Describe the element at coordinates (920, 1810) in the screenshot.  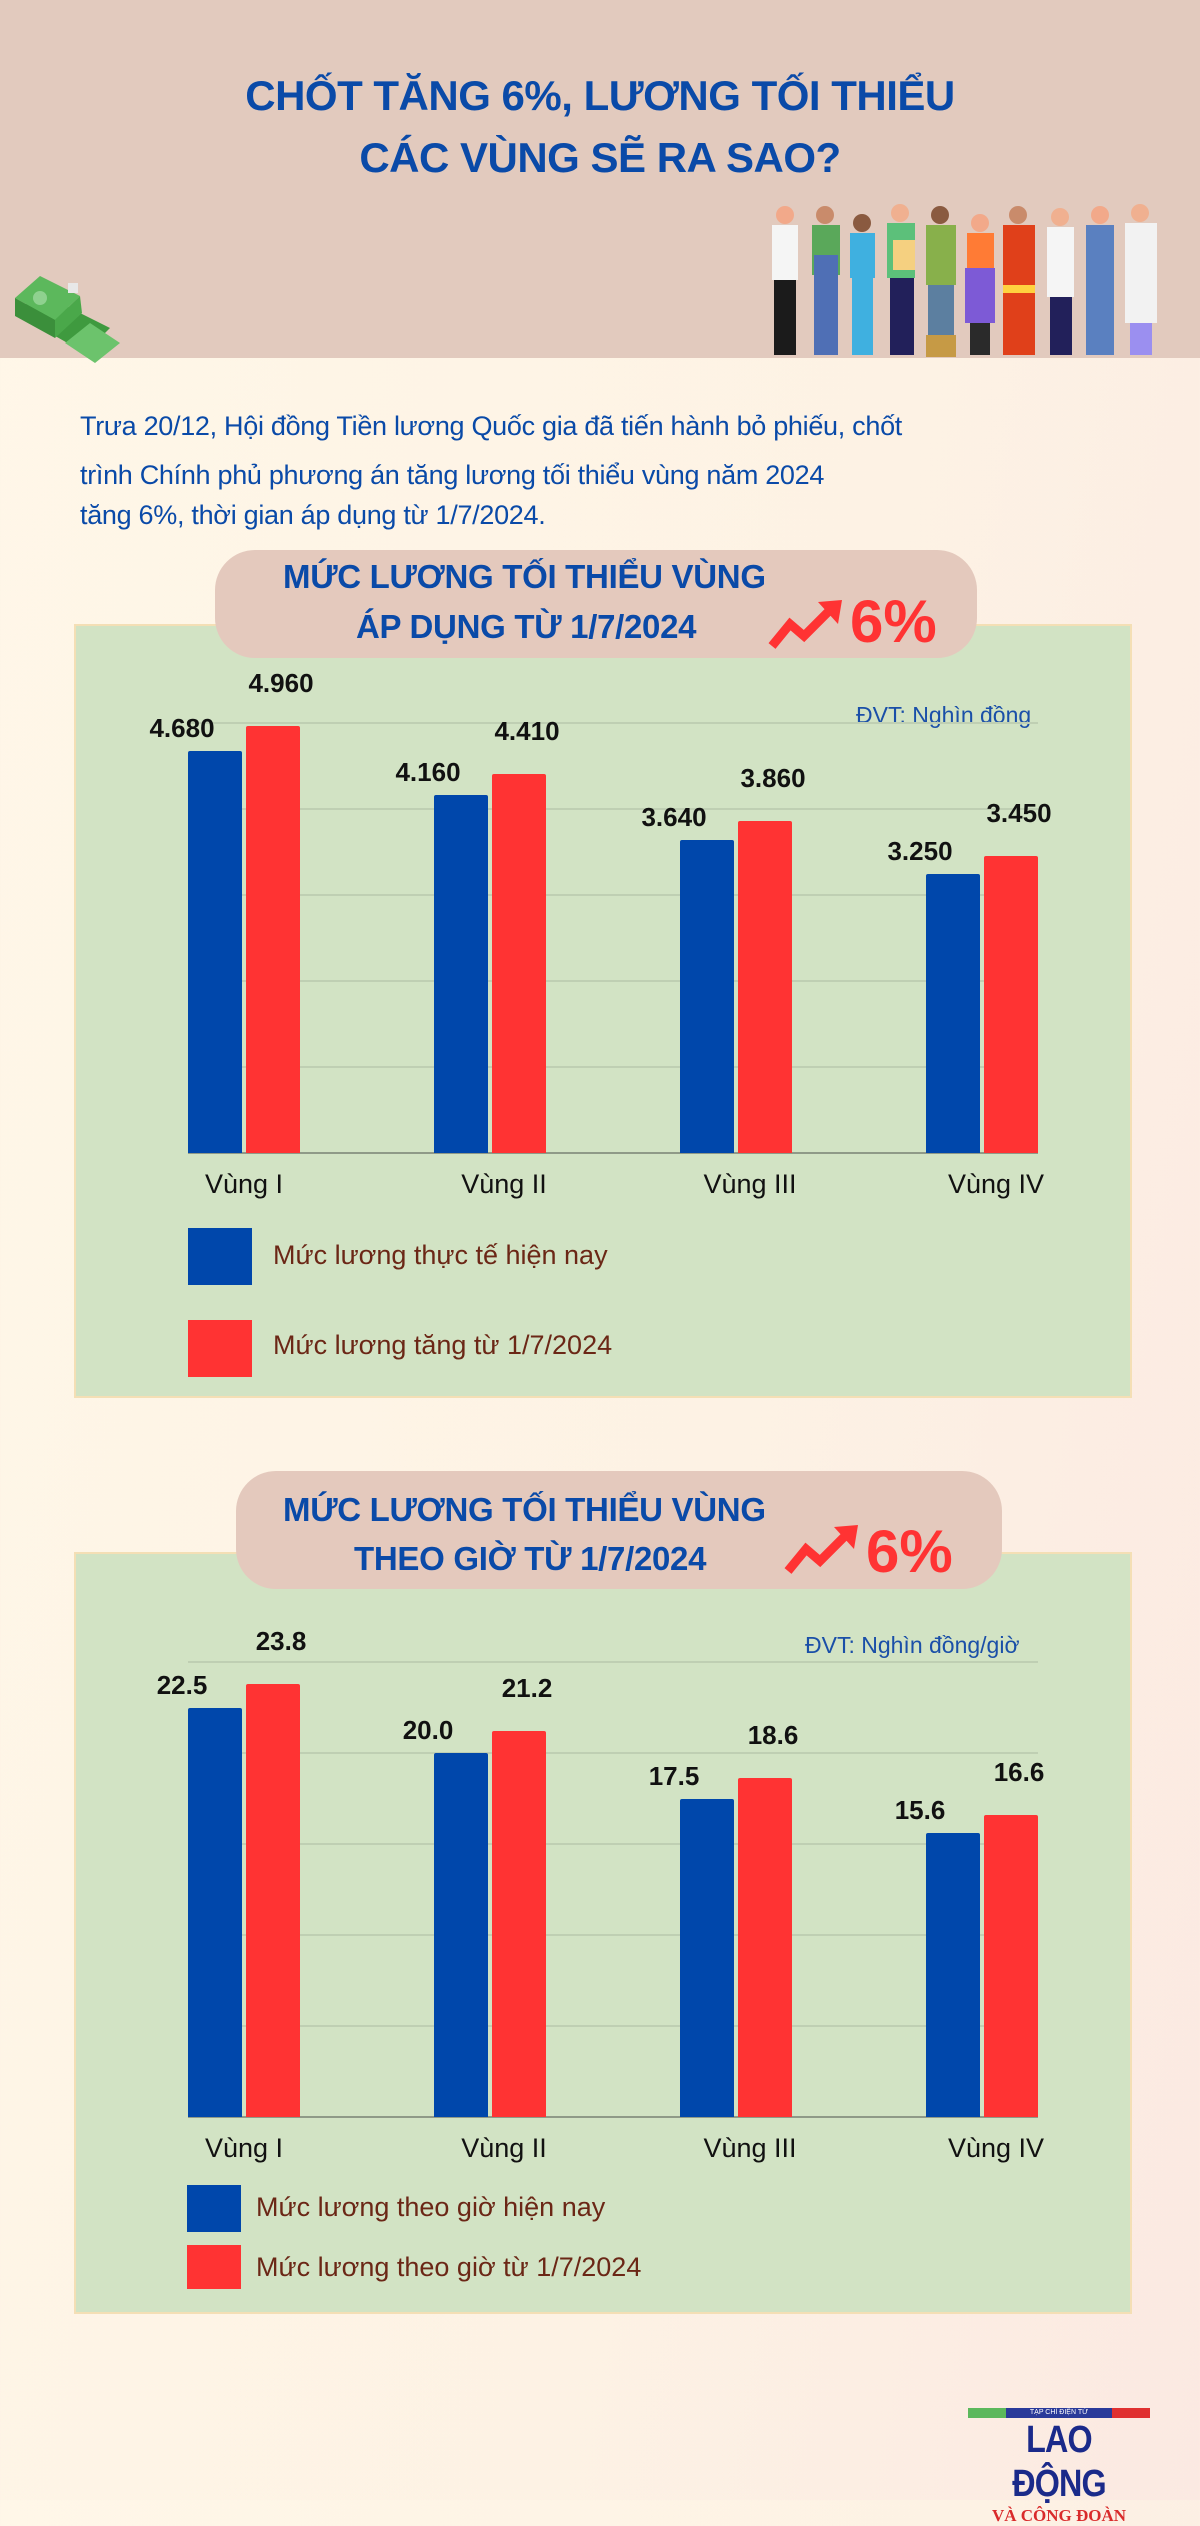
I see `data-label: 15.6` at that location.